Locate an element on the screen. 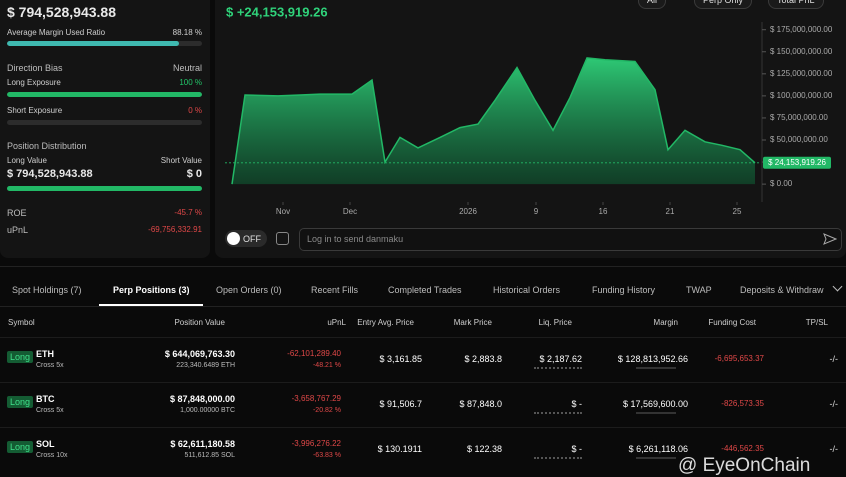 This screenshot has height=477, width=846. y-tick-label: $ 75,000,000.00 is located at coordinates (799, 117).